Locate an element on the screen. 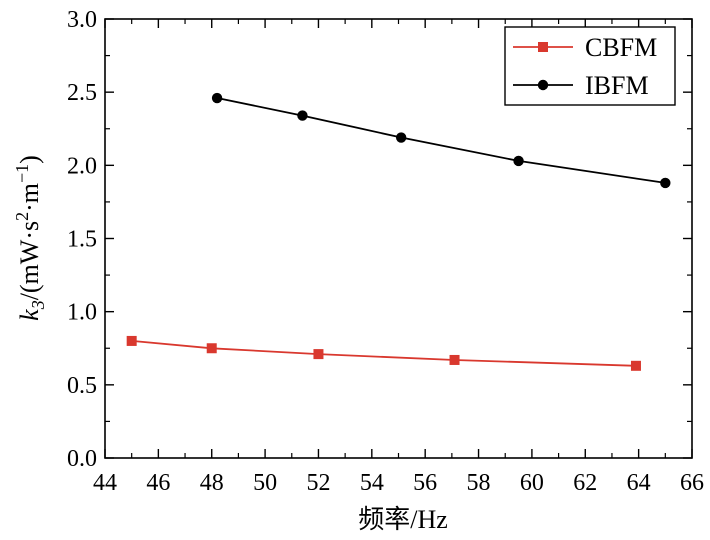 The image size is (710, 540). legend-box is located at coordinates (590, 66).